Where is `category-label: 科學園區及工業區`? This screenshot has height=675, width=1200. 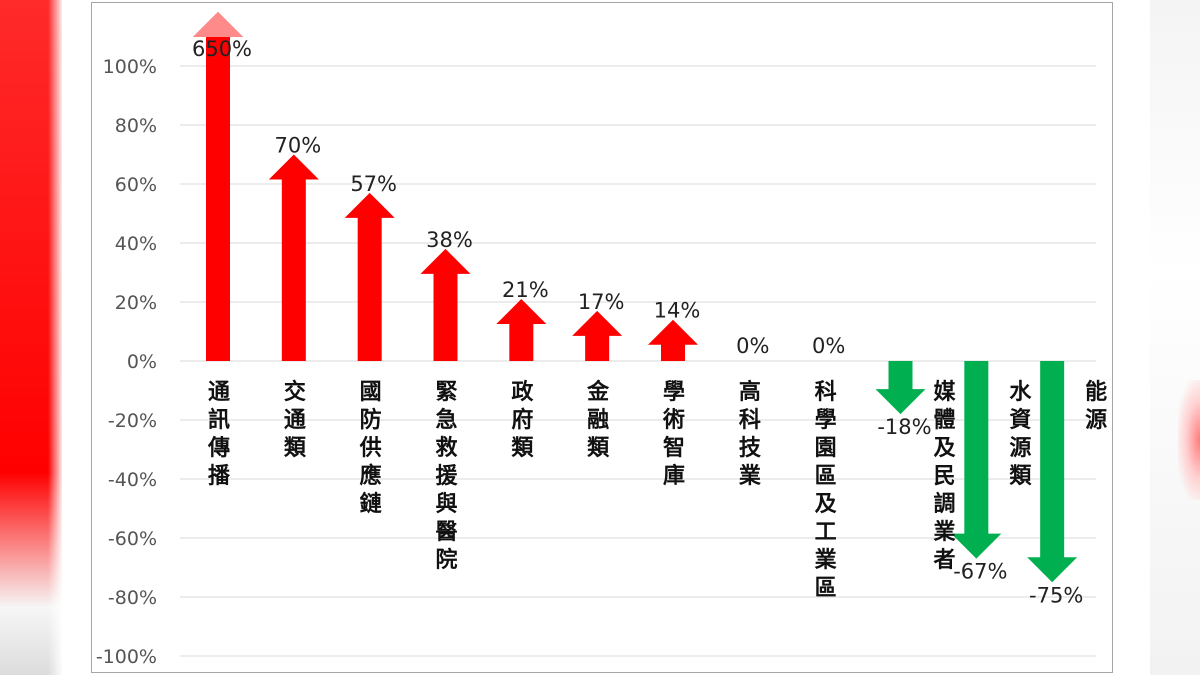
category-label: 科學園區及工業區 is located at coordinates (826, 490).